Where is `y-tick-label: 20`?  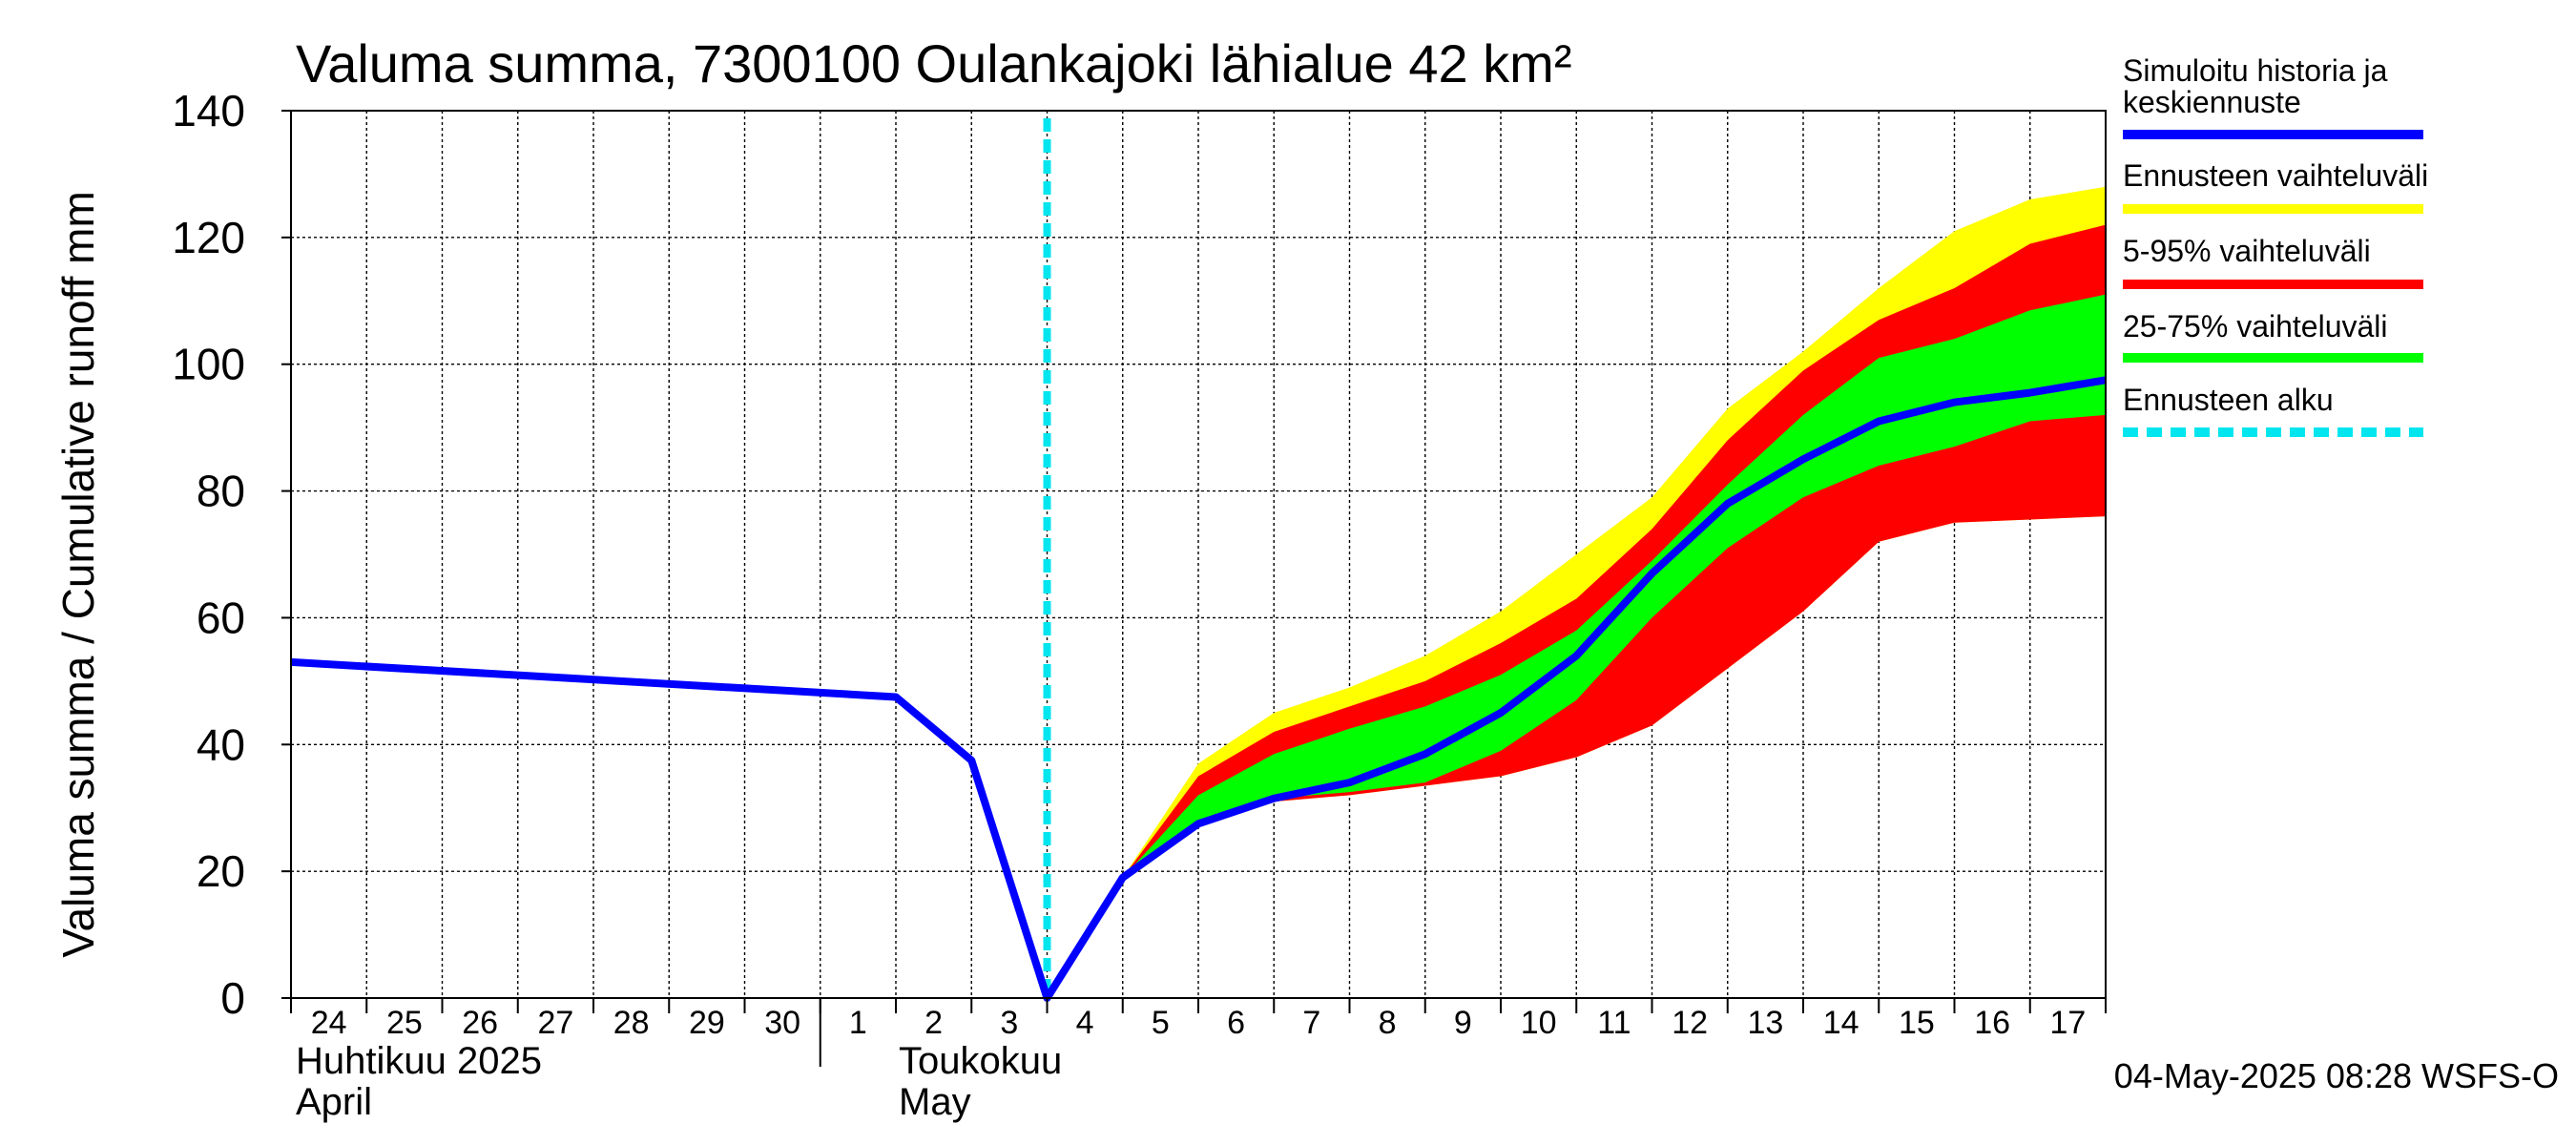
y-tick-label: 20 is located at coordinates (221, 871).